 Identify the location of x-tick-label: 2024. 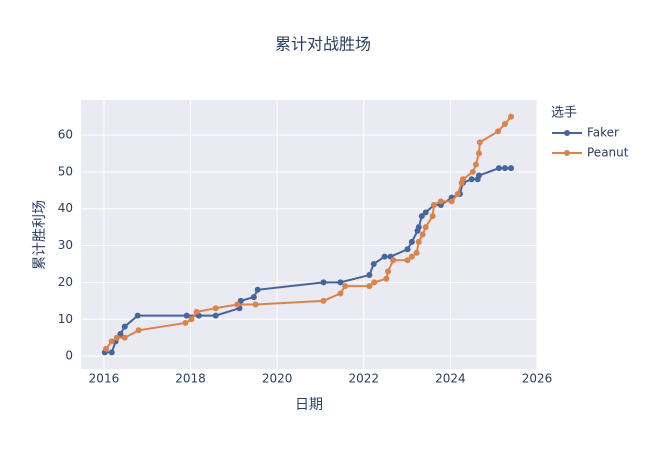
(450, 379).